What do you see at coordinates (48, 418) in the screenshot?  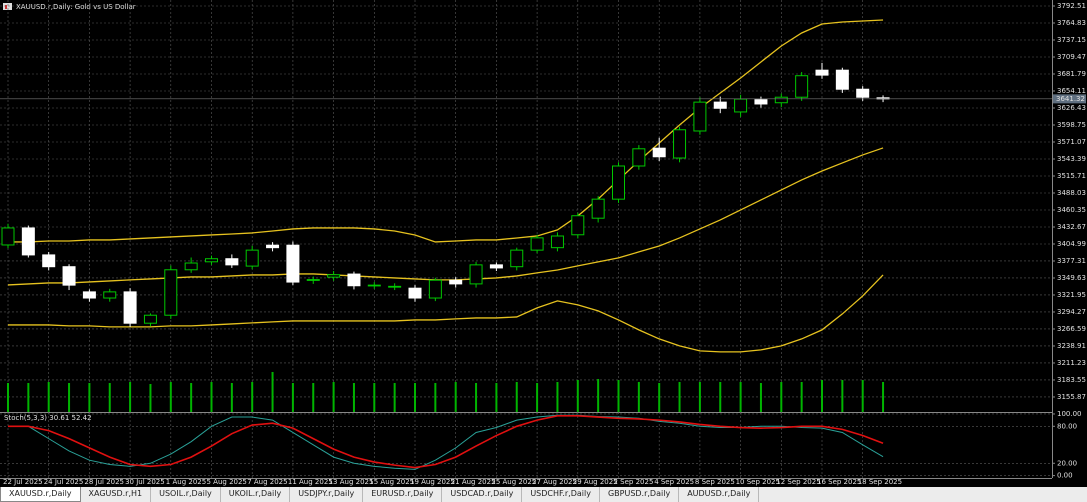 I see `indicator-title: Stoch(5,3,3) 30.61 52.42` at bounding box center [48, 418].